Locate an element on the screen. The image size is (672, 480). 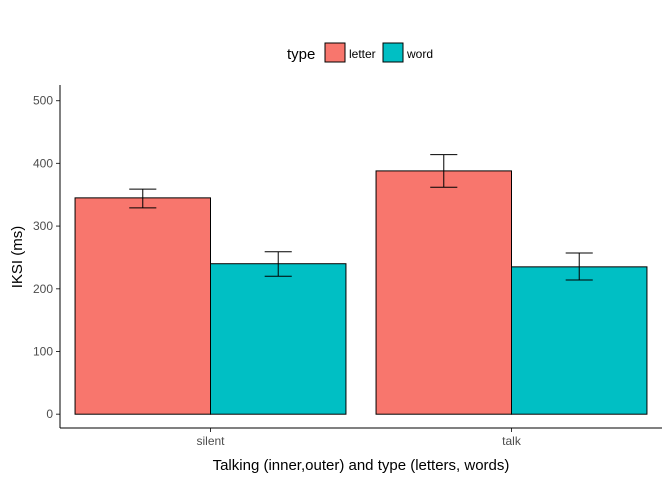
y-tick-label: 500 is located at coordinates (43, 101).